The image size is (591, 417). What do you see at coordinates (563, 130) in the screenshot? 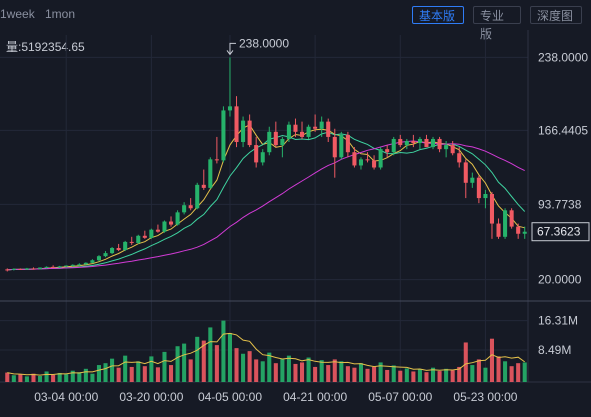
I see `price-tick-label: 166.4405` at bounding box center [563, 130].